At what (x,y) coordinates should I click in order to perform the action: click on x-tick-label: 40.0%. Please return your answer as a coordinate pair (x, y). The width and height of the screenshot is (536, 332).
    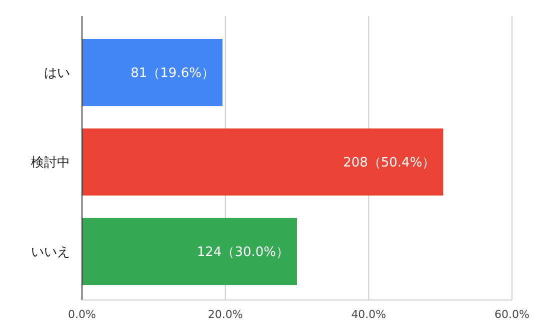
    Looking at the image, I should click on (368, 314).